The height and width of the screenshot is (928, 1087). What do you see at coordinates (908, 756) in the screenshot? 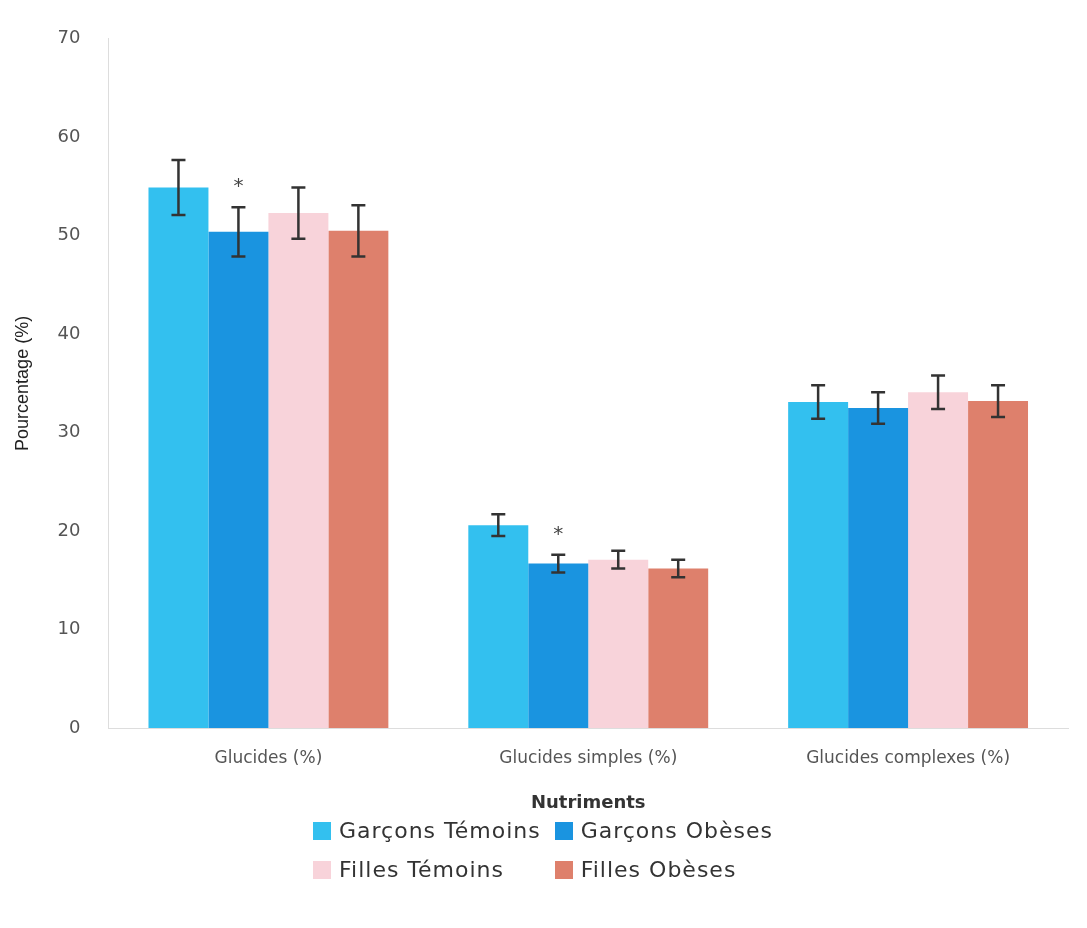
I see `x-tick-label: Glucides complexes (%)` at bounding box center [908, 756].